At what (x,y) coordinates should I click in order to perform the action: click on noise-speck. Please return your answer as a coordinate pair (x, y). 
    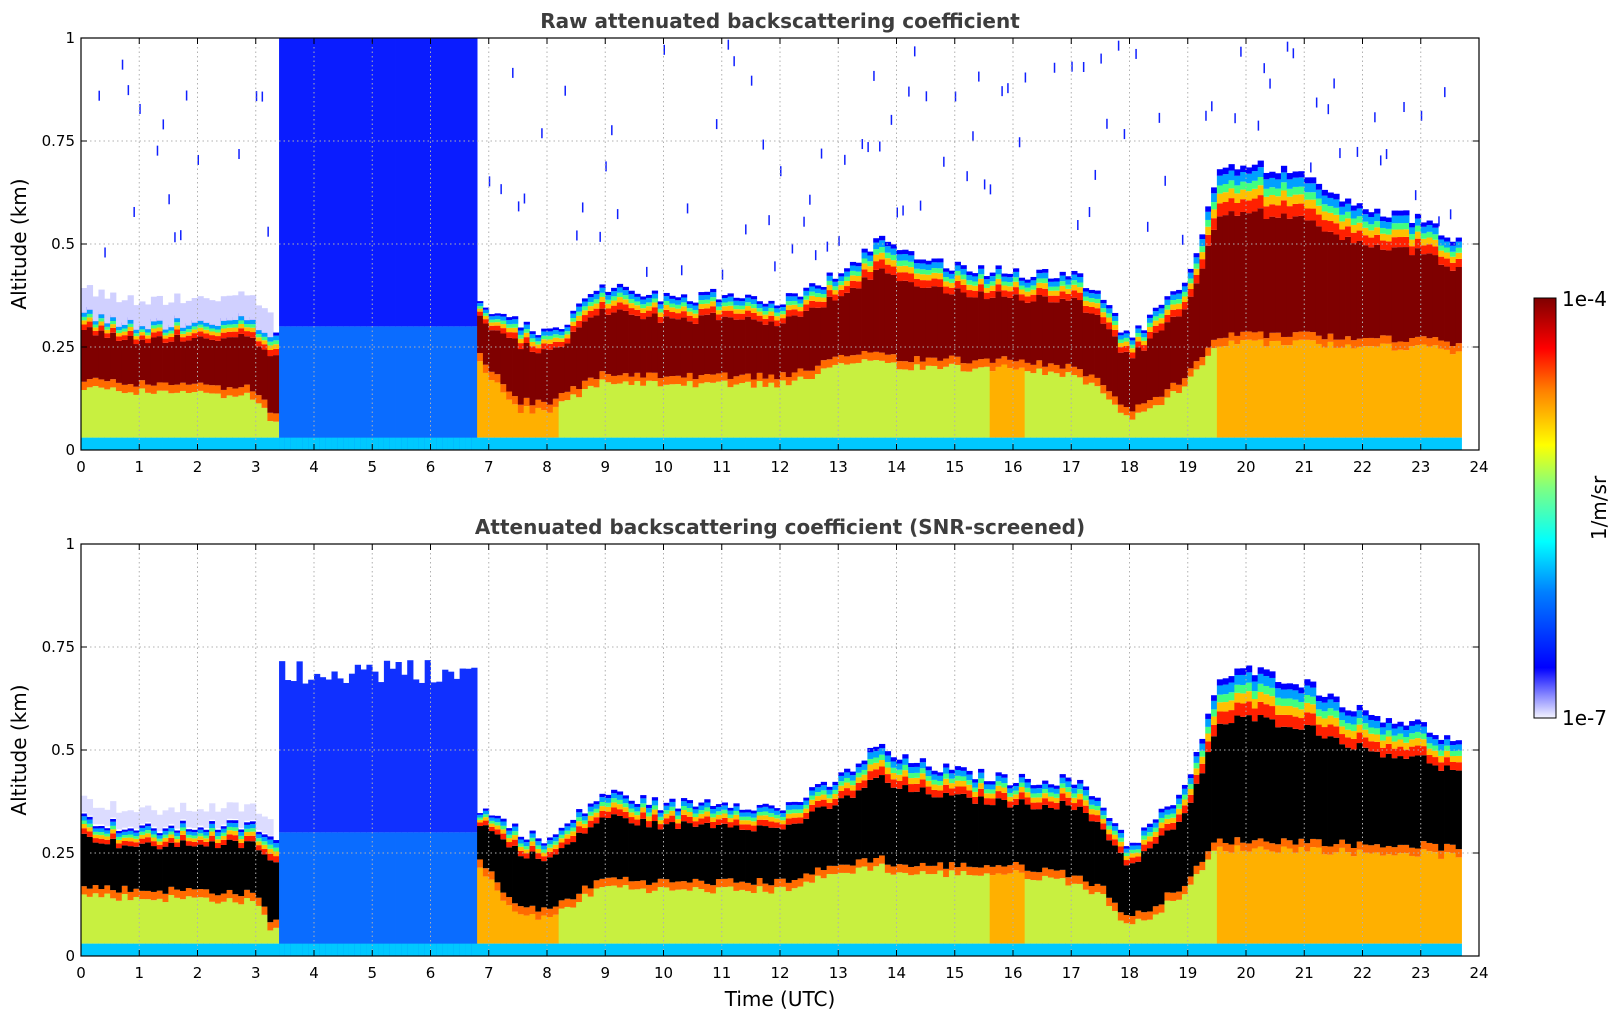
    Looking at the image, I should click on (1415, 195).